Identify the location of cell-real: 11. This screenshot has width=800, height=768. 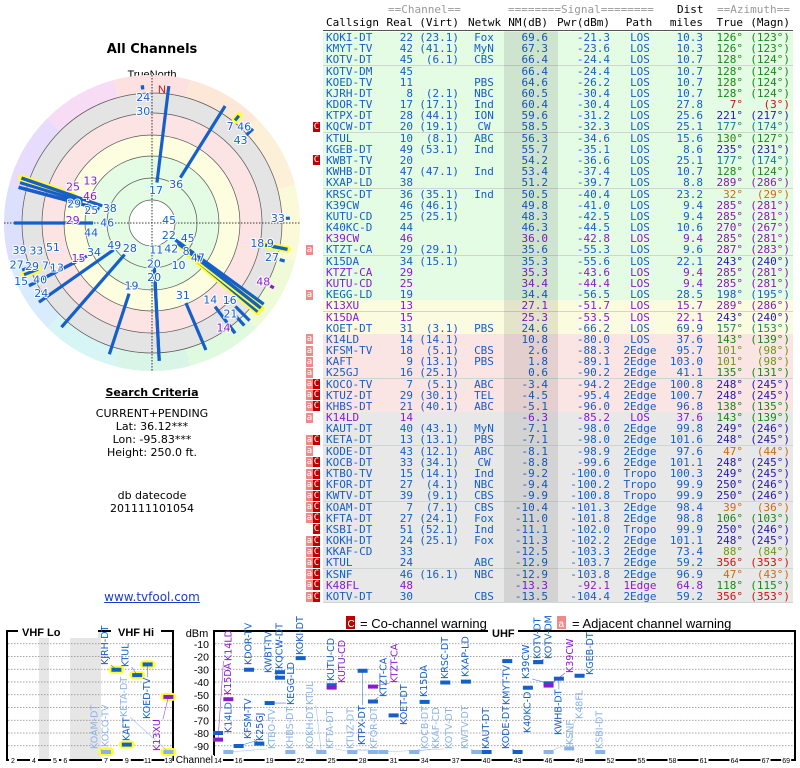
(406, 82).